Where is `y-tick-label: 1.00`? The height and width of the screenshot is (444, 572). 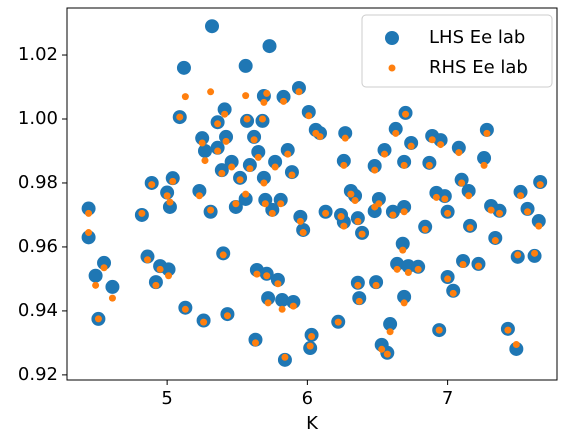 y-tick-label: 1.00 is located at coordinates (38, 118).